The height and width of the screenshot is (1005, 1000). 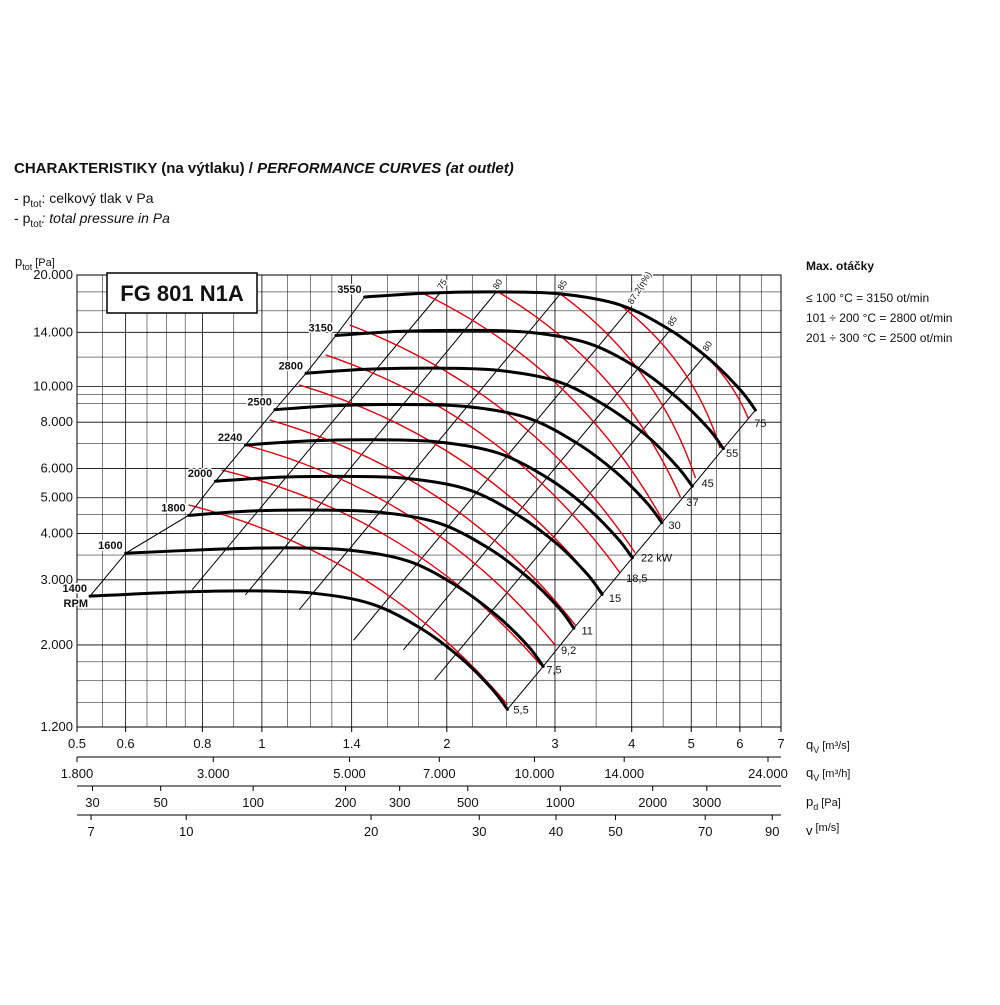 I want to click on secondary-tick-label: 90, so click(x=772, y=831).